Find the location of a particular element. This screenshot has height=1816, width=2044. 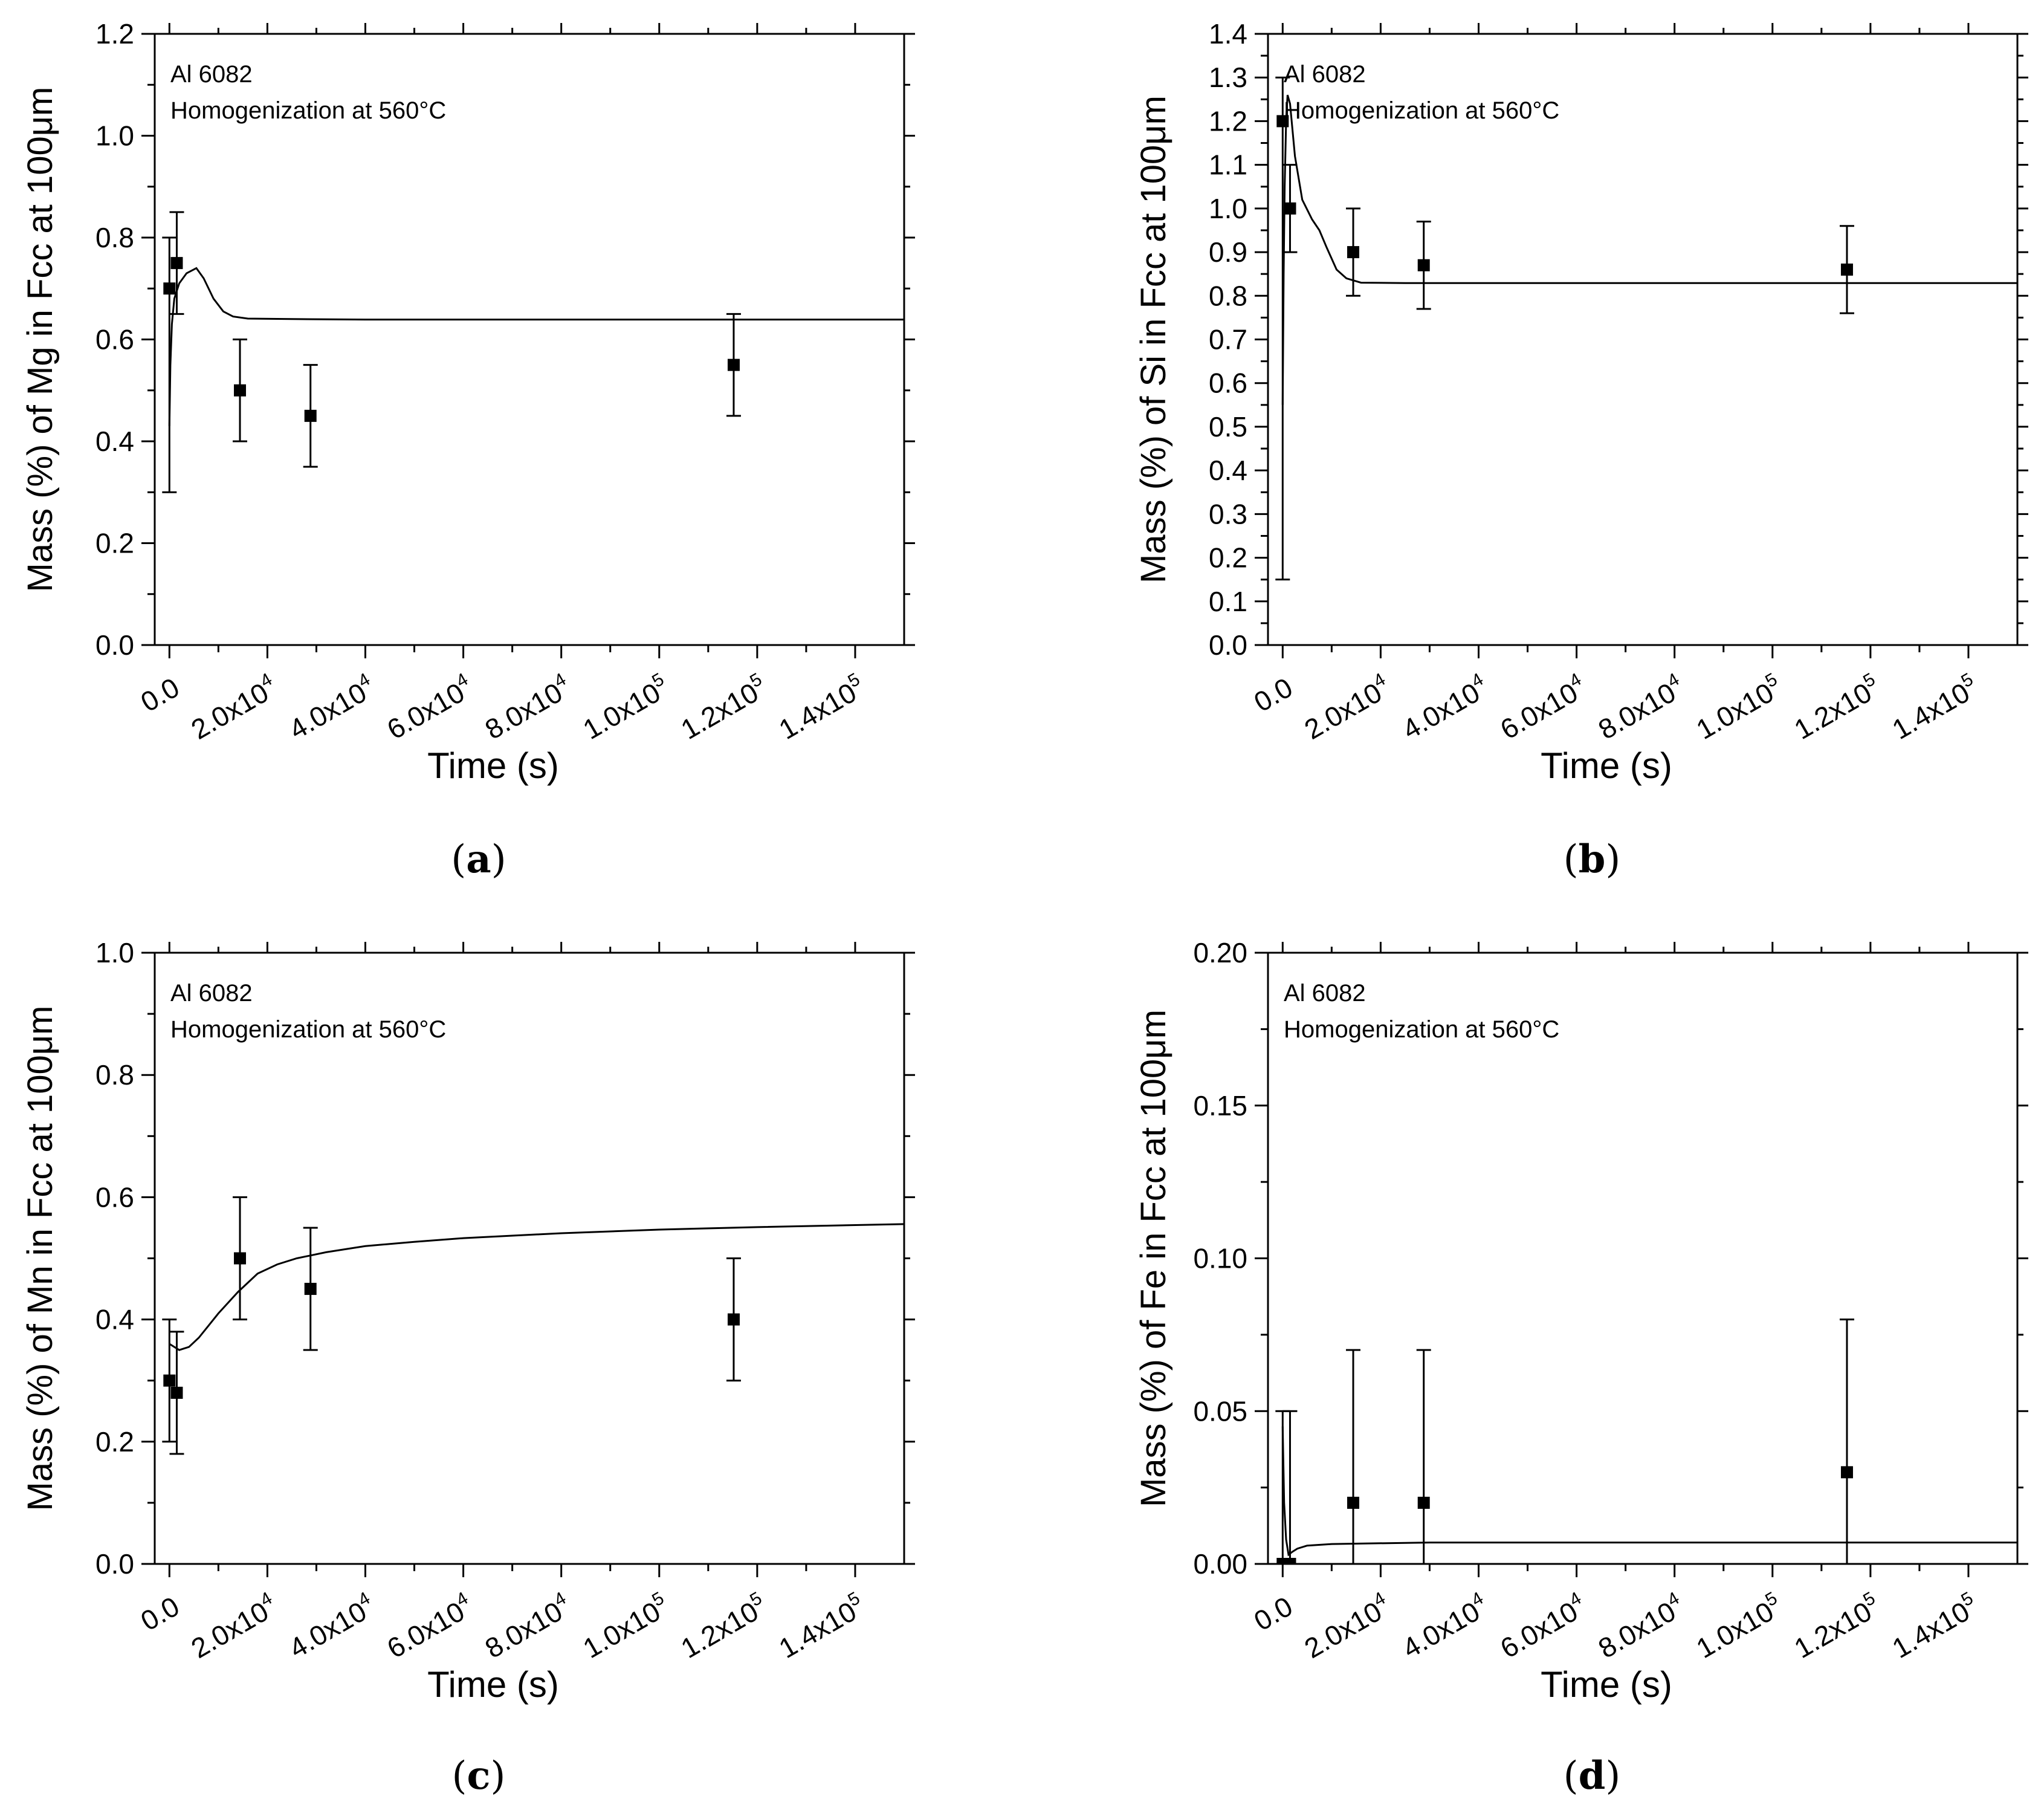

y-tick-label: 0.1 is located at coordinates (1228, 602).